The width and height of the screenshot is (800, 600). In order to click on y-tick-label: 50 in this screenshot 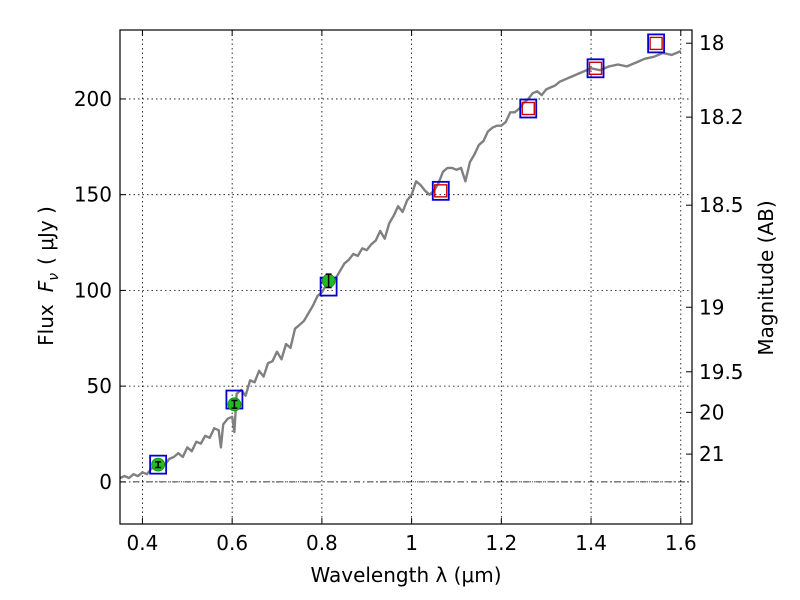, I will do `click(99, 386)`.